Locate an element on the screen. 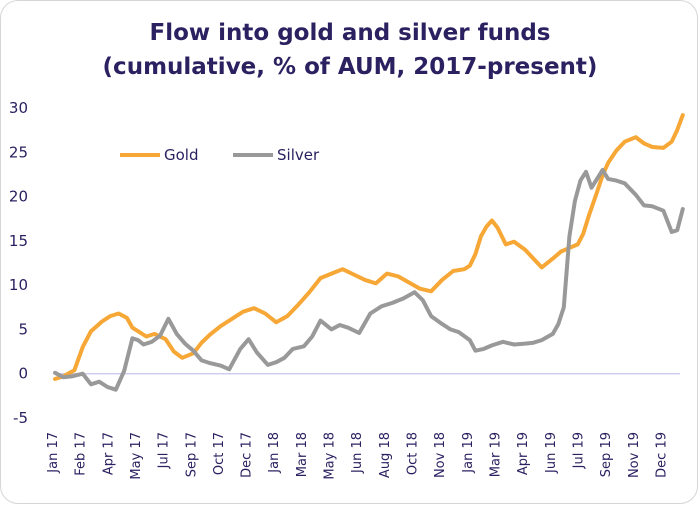 Image resolution: width=700 pixels, height=506 pixels. legend-label-silver: Silver is located at coordinates (298, 155).